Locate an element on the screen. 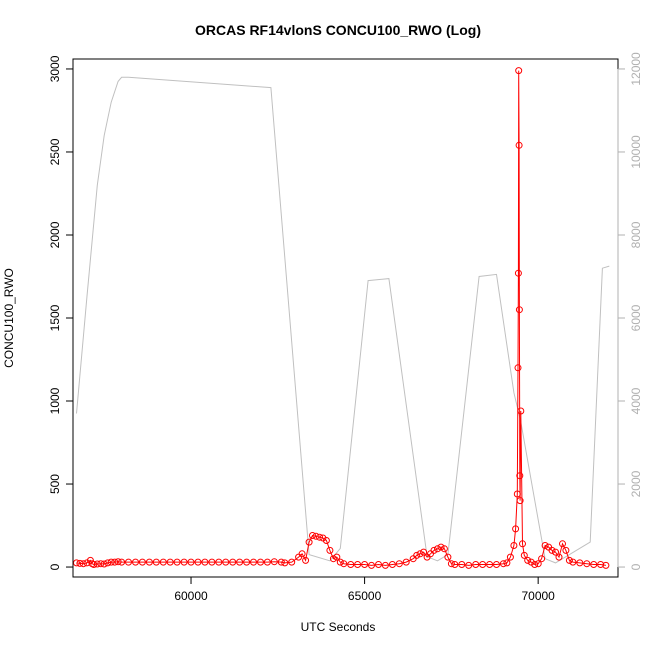 Image resolution: width=650 pixels, height=650 pixels. y-tick-label: 0 is located at coordinates (55, 566).